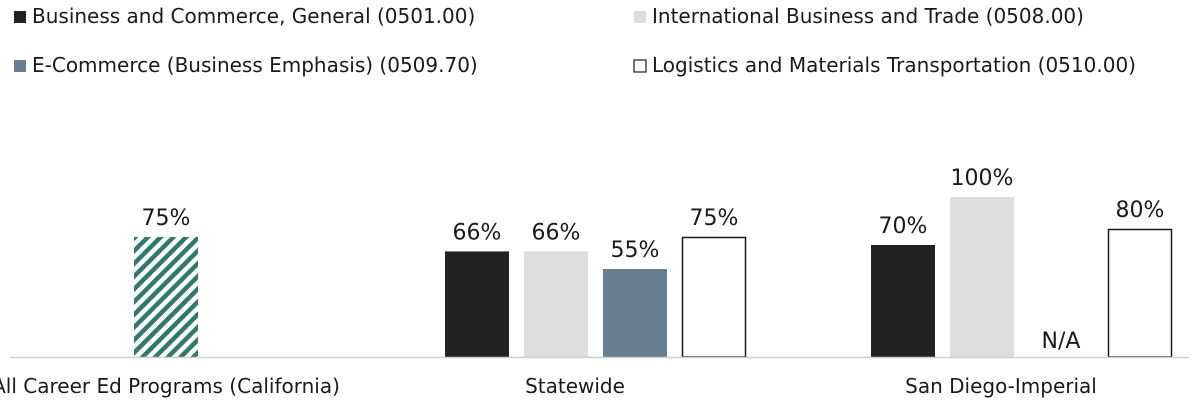 This screenshot has height=402, width=1199. Describe the element at coordinates (1140, 210) in the screenshot. I see `data-label: 80%` at that location.